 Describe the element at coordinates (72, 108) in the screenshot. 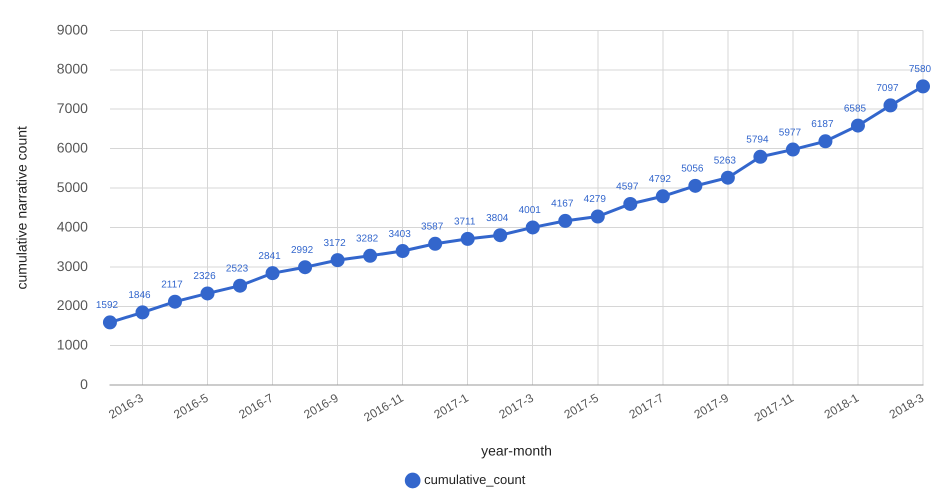

I see `y-tick-label: 7000` at that location.